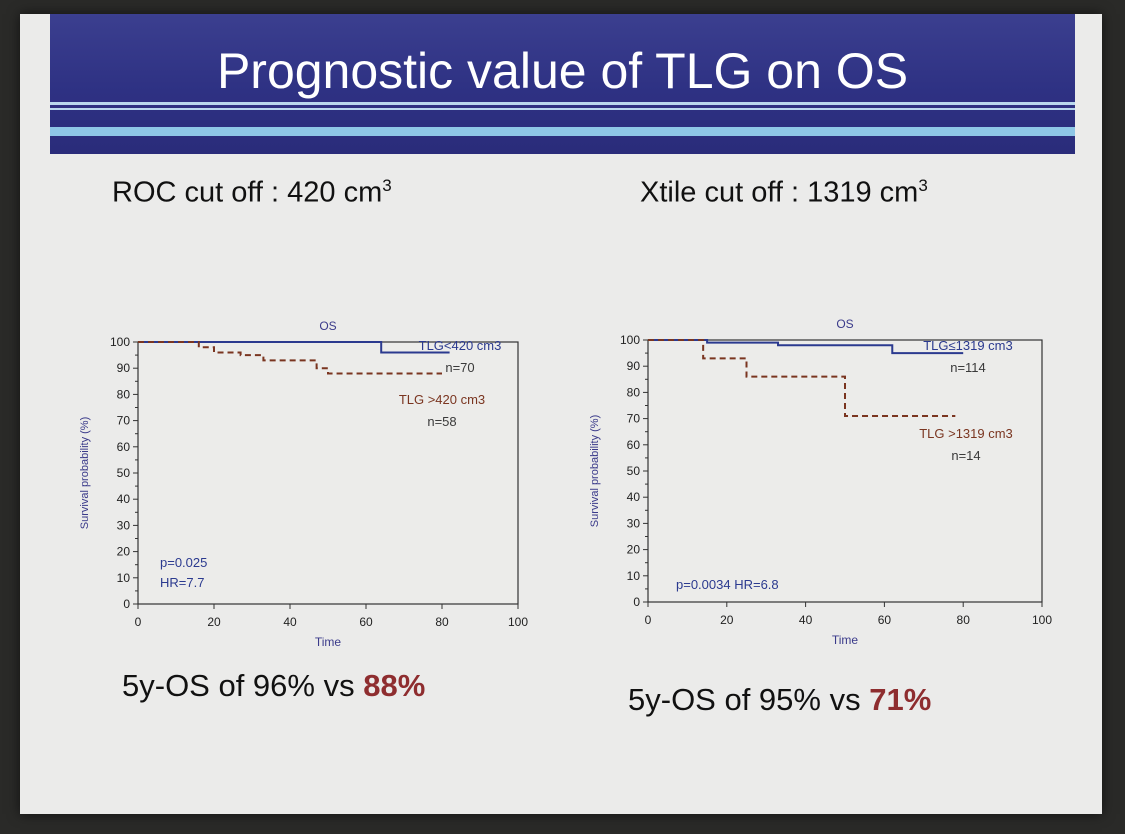 Image resolution: width=1125 pixels, height=834 pixels. I want to click on stats-annotation: p=0.025, so click(183, 562).